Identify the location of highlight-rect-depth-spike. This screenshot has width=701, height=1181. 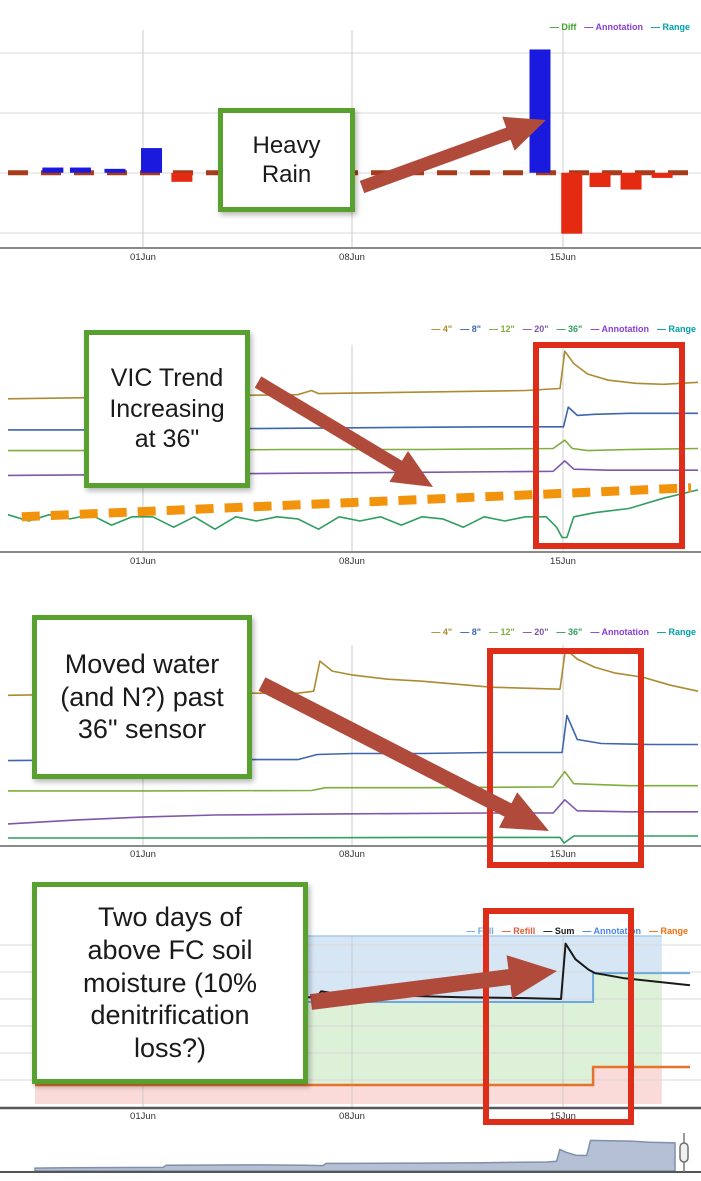
(565, 758).